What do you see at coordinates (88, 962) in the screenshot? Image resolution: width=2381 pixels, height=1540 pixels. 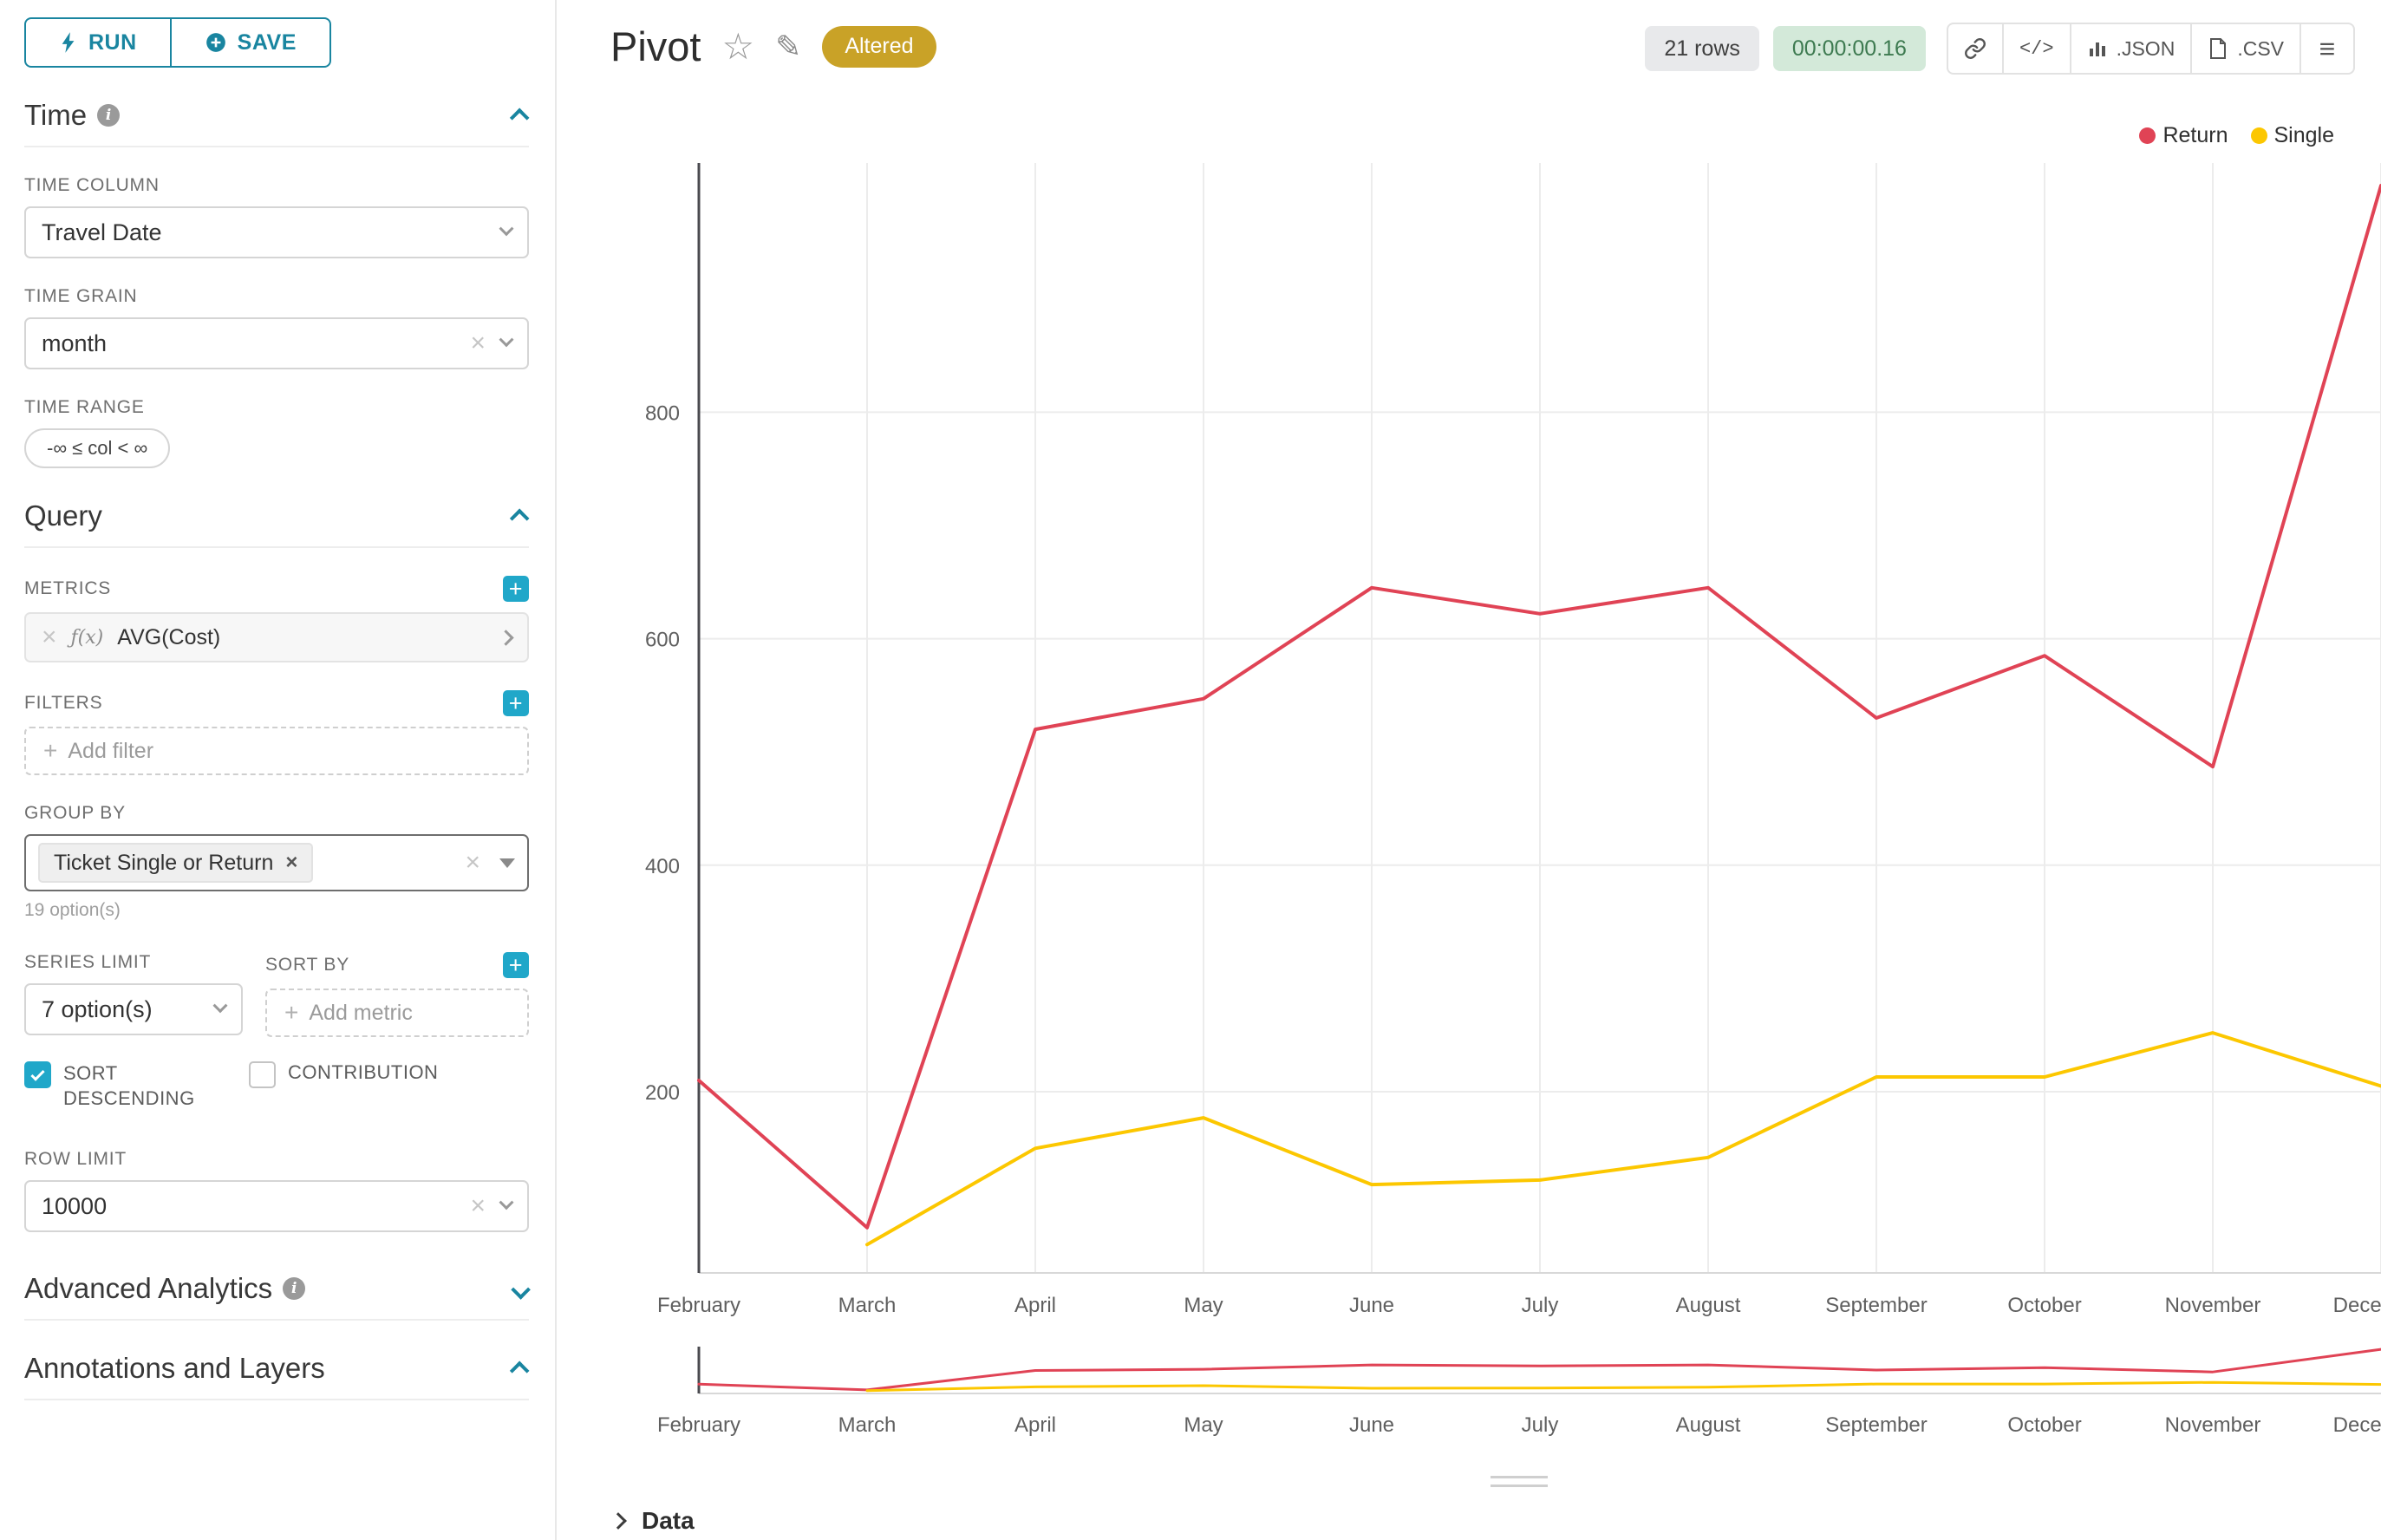 I see `series-limit-label: SERIES LIMIT` at bounding box center [88, 962].